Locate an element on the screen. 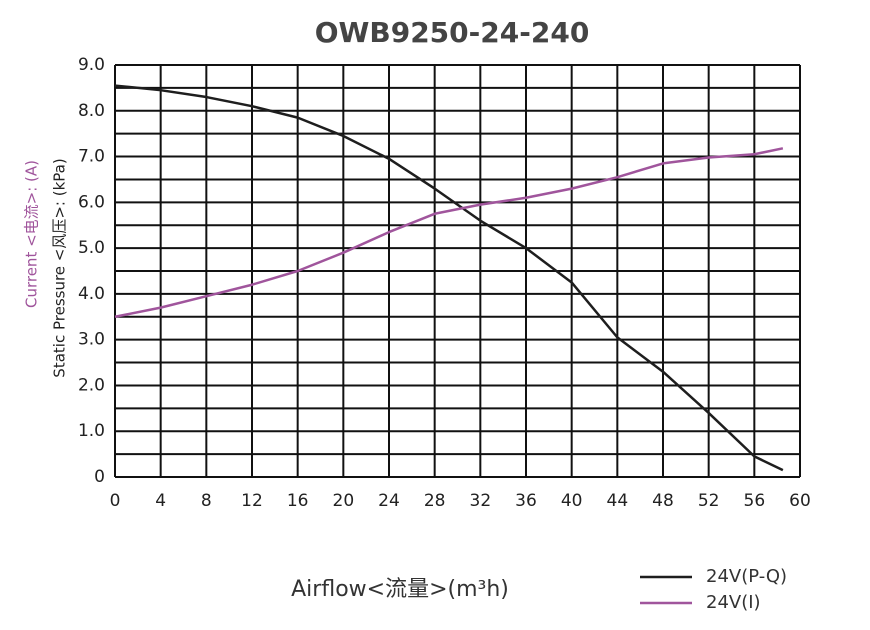  y-tick-label: 5.0 is located at coordinates (91, 248).